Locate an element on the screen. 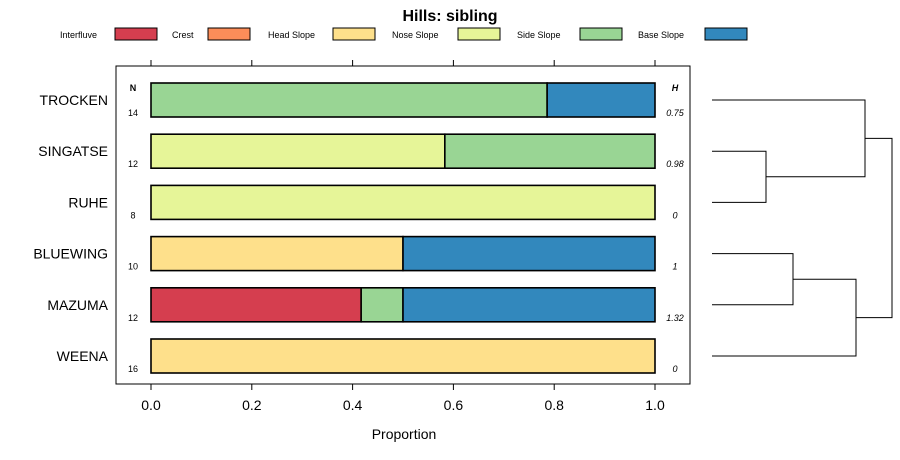 The image size is (900, 460). legend-label-nose-slope: Nose Slope is located at coordinates (415, 35).